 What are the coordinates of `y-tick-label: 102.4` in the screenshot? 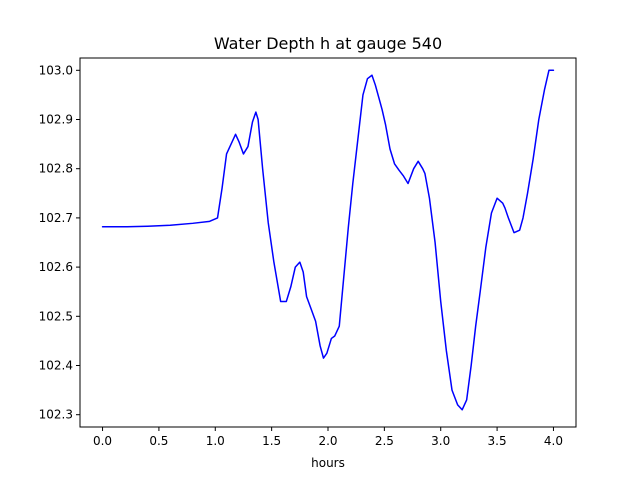 It's located at (56, 366).